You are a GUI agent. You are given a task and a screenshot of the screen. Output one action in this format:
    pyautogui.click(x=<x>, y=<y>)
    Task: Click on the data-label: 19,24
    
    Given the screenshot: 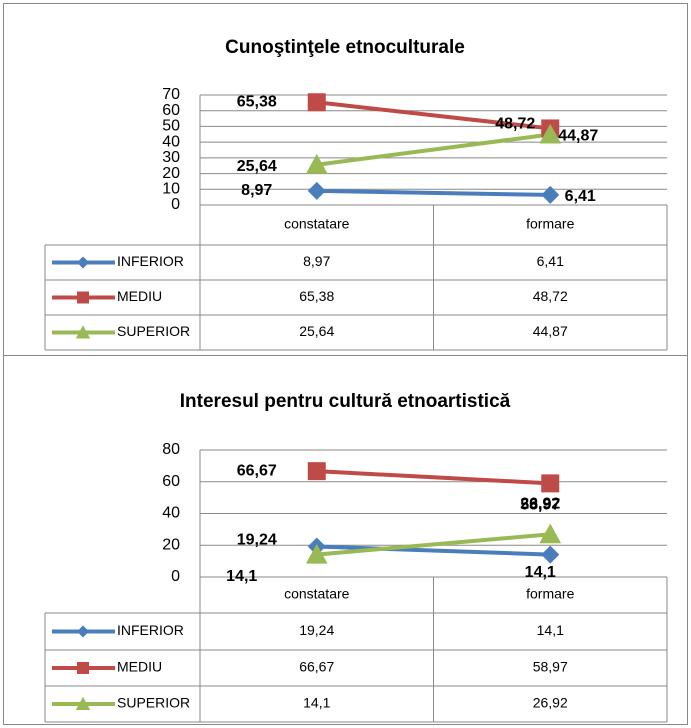 What is the action you would take?
    pyautogui.click(x=257, y=540)
    